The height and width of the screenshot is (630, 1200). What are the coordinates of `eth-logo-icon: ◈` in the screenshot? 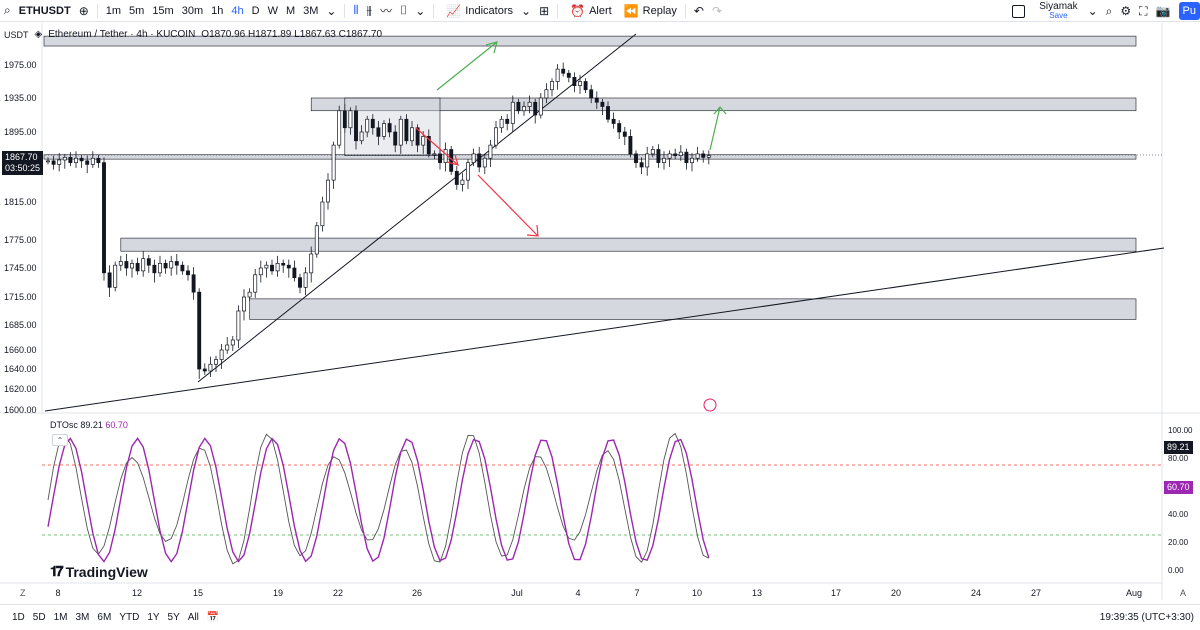 It's located at (38, 34).